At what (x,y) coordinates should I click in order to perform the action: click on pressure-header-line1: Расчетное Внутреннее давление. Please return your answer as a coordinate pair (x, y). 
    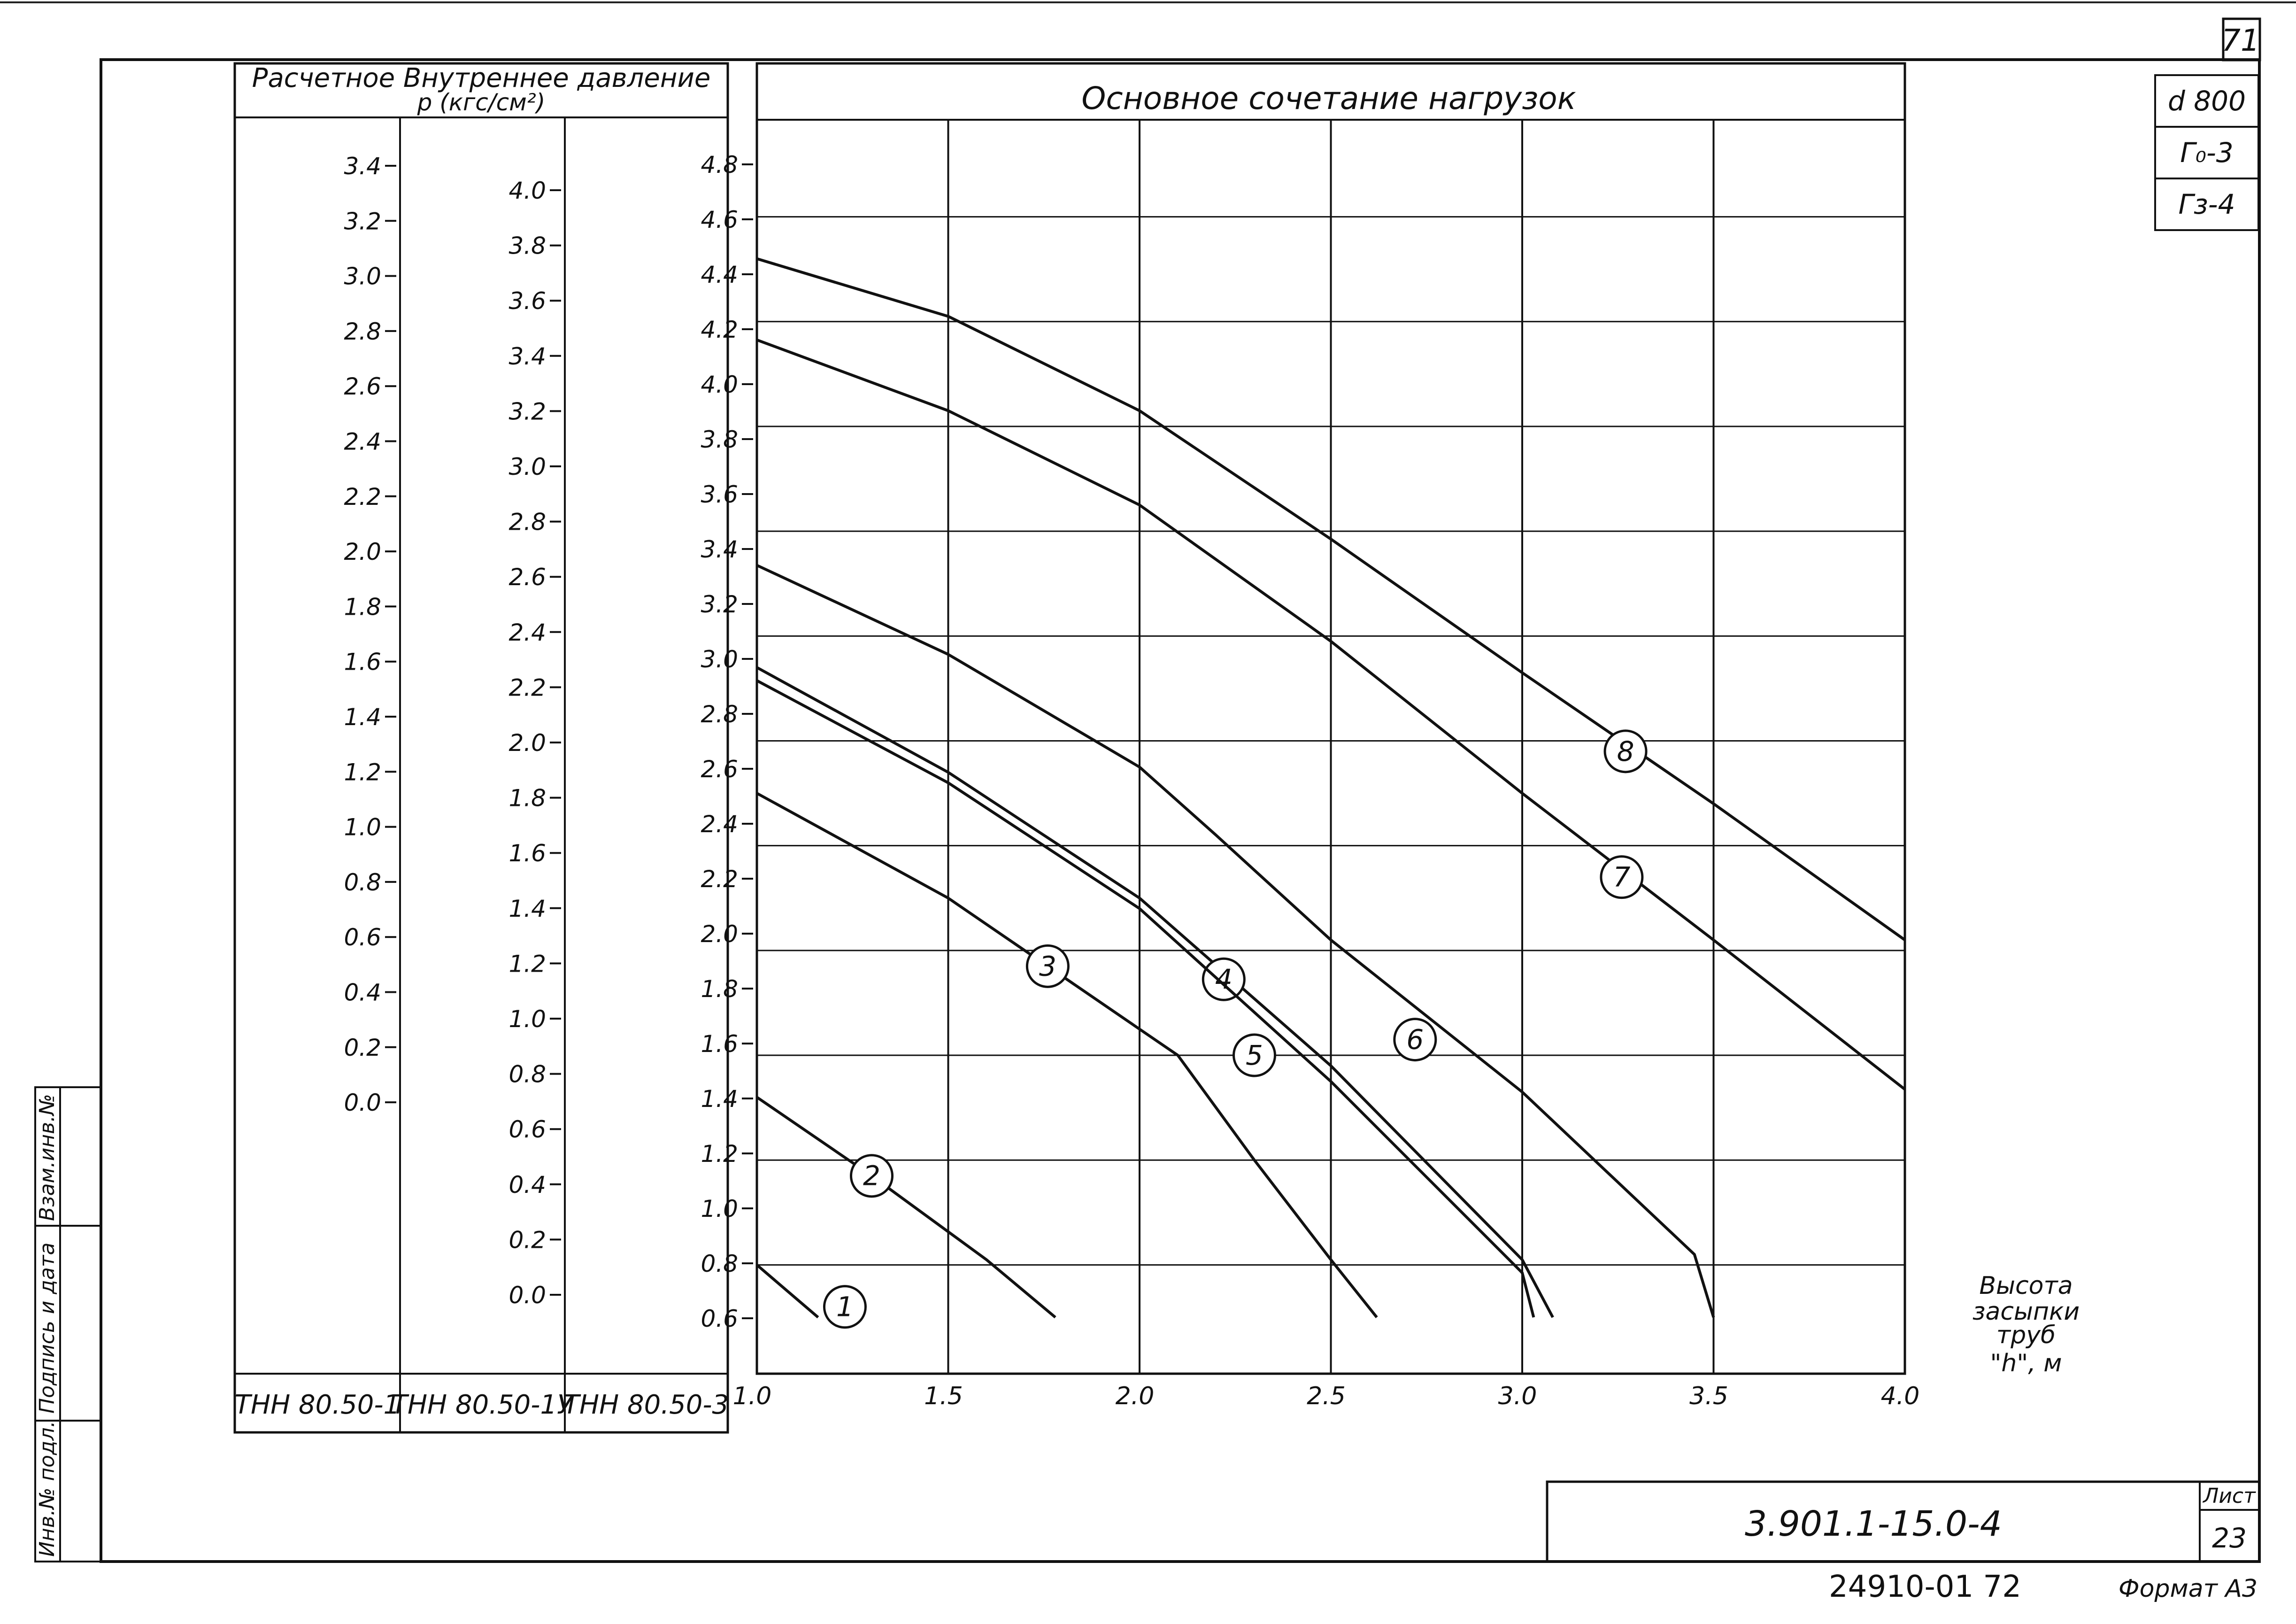
    Looking at the image, I should click on (481, 78).